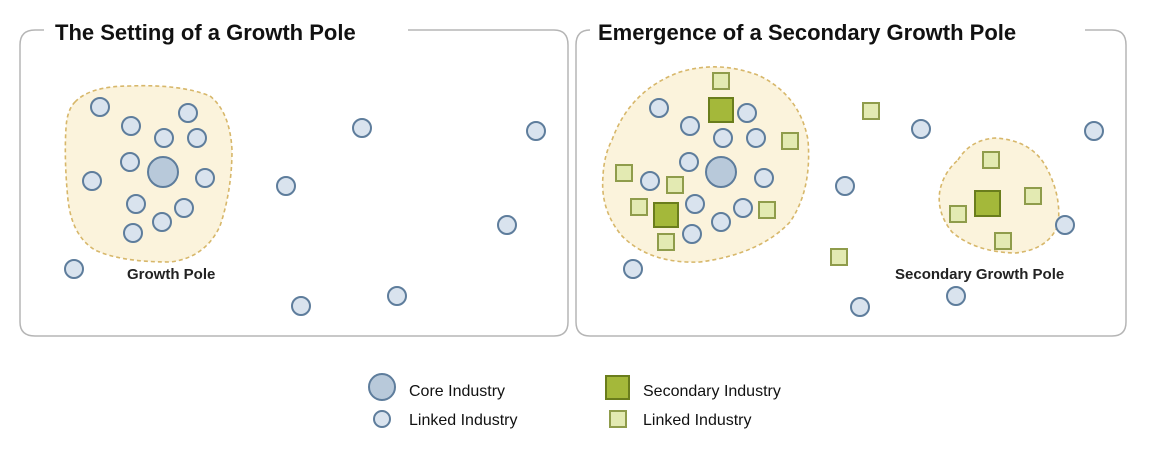  I want to click on panel-title-right: Emergence of a Secondary Growth Pole, so click(807, 32).